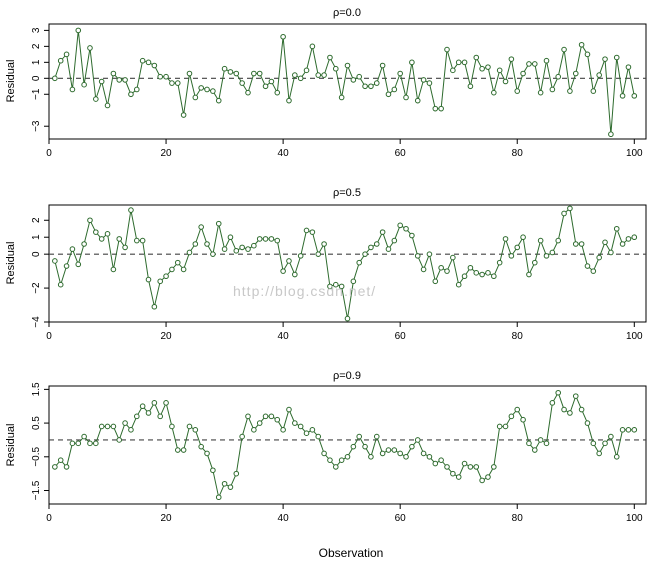 Image resolution: width=658 pixels, height=564 pixels. I want to click on y-axis-label: Residual, so click(11, 263).